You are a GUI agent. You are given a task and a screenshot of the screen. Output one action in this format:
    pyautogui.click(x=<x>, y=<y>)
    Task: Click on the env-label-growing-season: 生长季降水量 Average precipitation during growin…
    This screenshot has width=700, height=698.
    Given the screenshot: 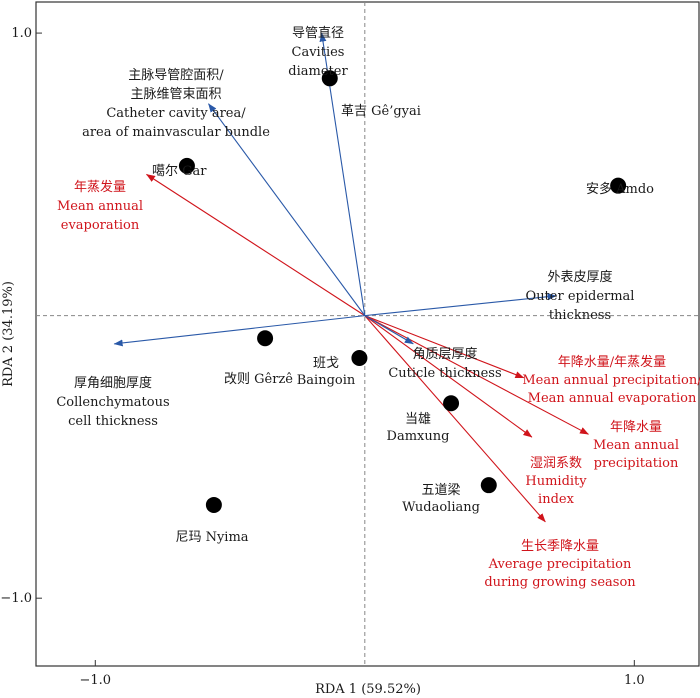 What is the action you would take?
    pyautogui.click(x=560, y=564)
    